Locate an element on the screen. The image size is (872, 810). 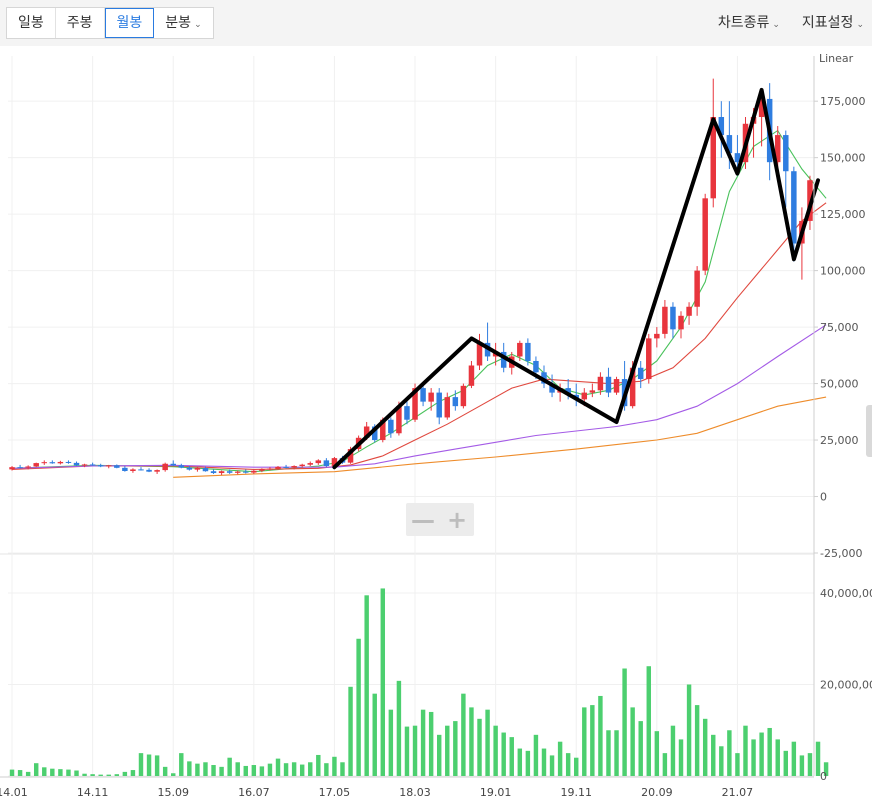
indicator-settings-dropdown: 지표설정 ⌄ is located at coordinates (833, 22).